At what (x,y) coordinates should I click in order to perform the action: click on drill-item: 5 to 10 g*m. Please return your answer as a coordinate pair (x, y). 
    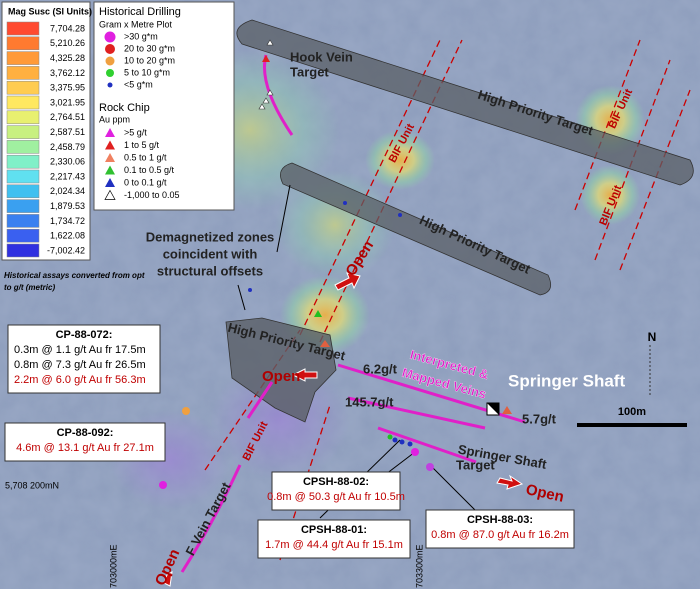
    Looking at the image, I should click on (147, 72).